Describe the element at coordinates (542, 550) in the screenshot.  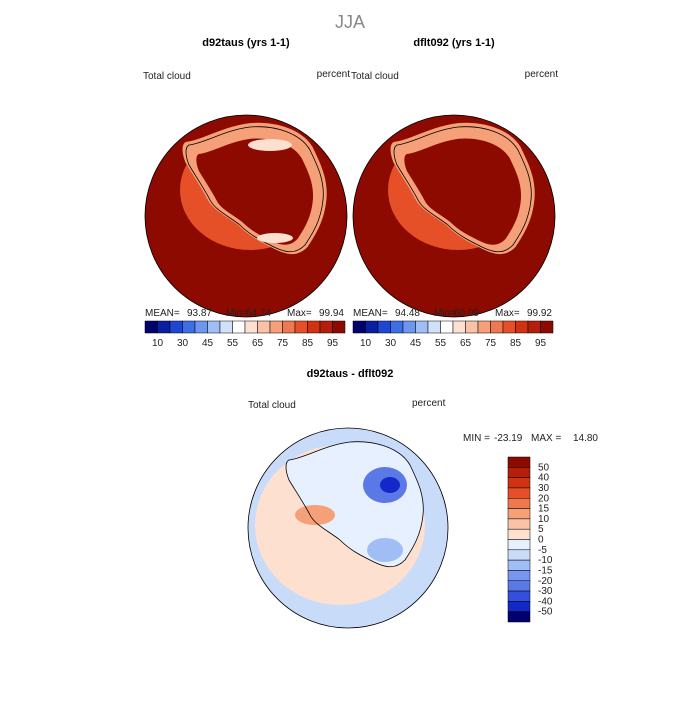
I see `colorbar-label: -5` at that location.